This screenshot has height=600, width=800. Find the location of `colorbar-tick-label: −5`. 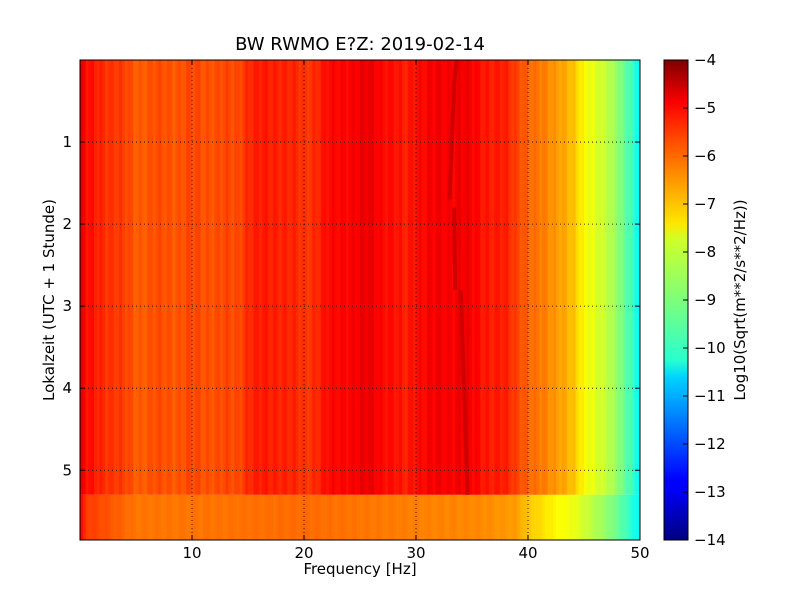

colorbar-tick-label: −5 is located at coordinates (705, 108).